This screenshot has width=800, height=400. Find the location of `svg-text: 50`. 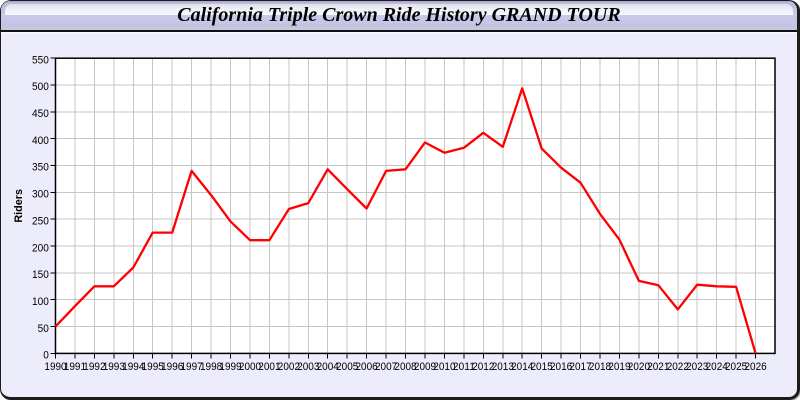

svg-text: 50 is located at coordinates (42, 328).